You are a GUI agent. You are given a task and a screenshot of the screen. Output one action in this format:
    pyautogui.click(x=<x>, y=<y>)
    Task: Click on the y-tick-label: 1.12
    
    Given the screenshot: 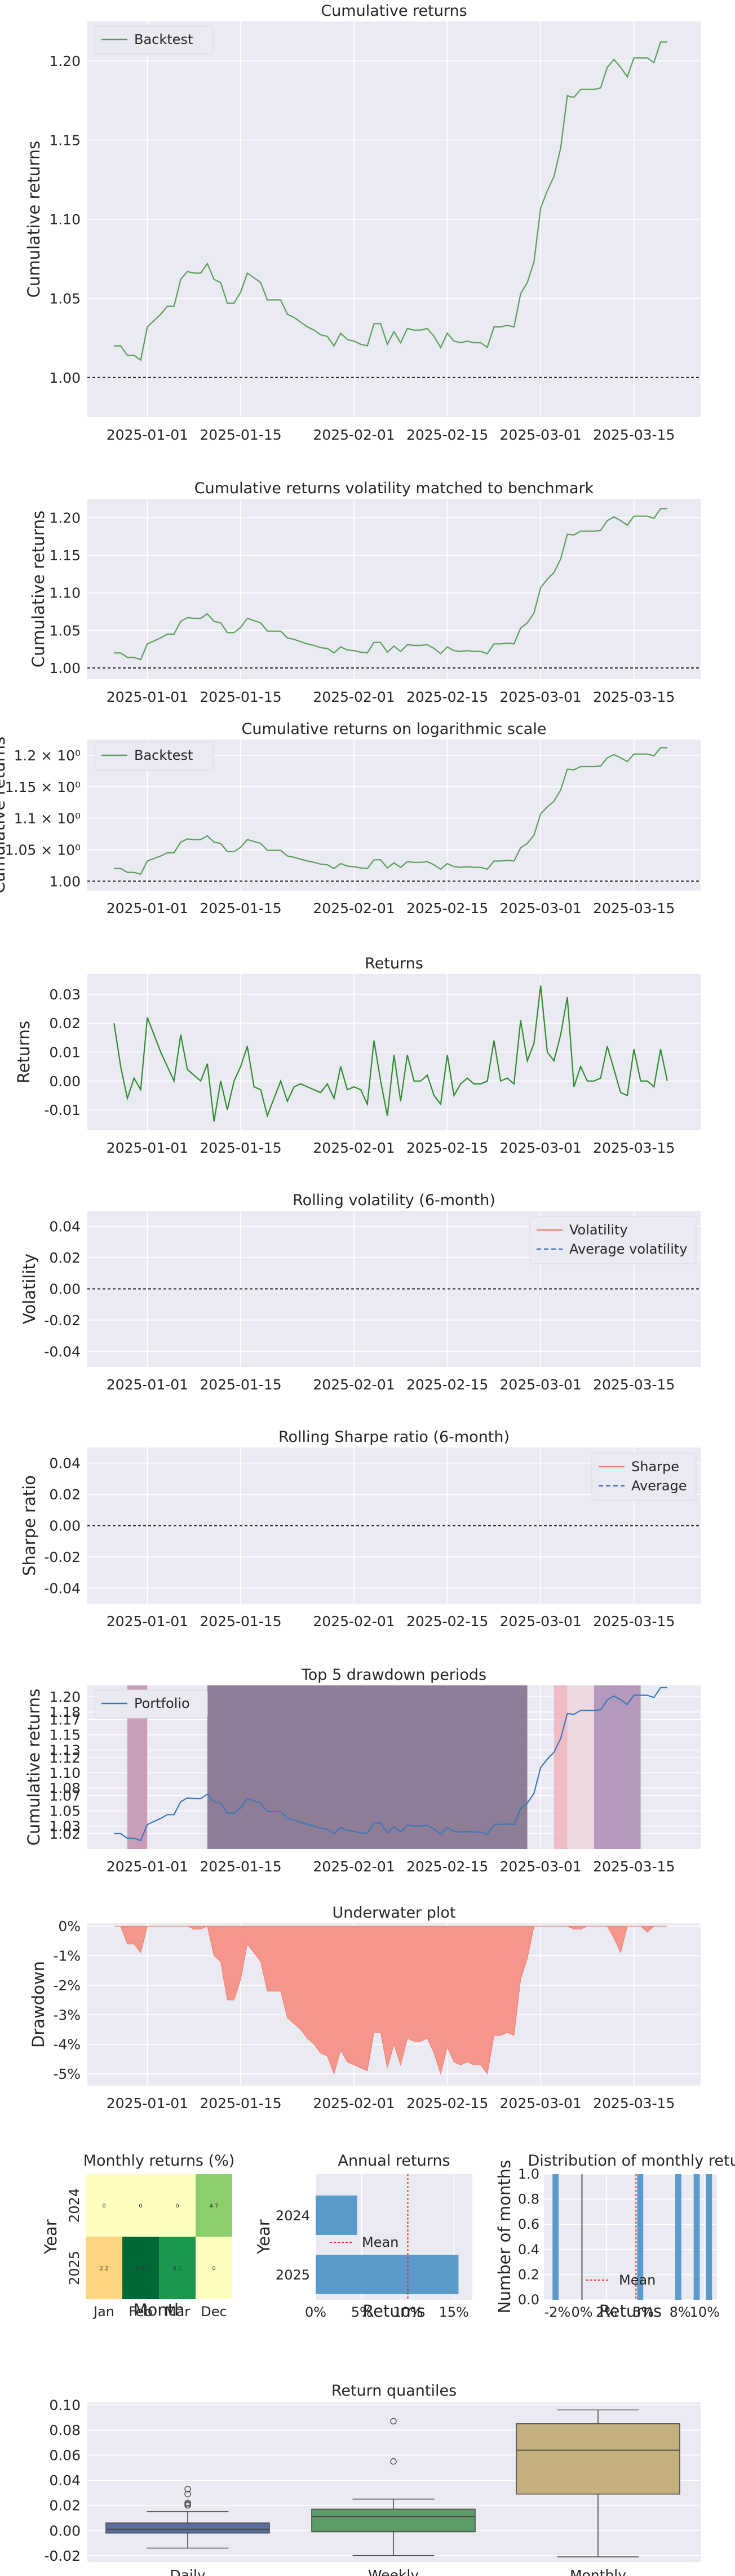 What is the action you would take?
    pyautogui.click(x=65, y=1758)
    